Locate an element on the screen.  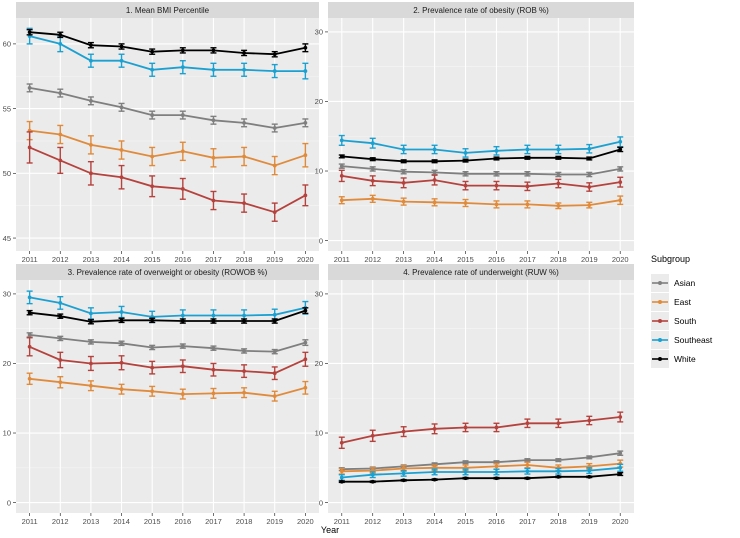
x-tick-label: 2020 is located at coordinates (620, 259).